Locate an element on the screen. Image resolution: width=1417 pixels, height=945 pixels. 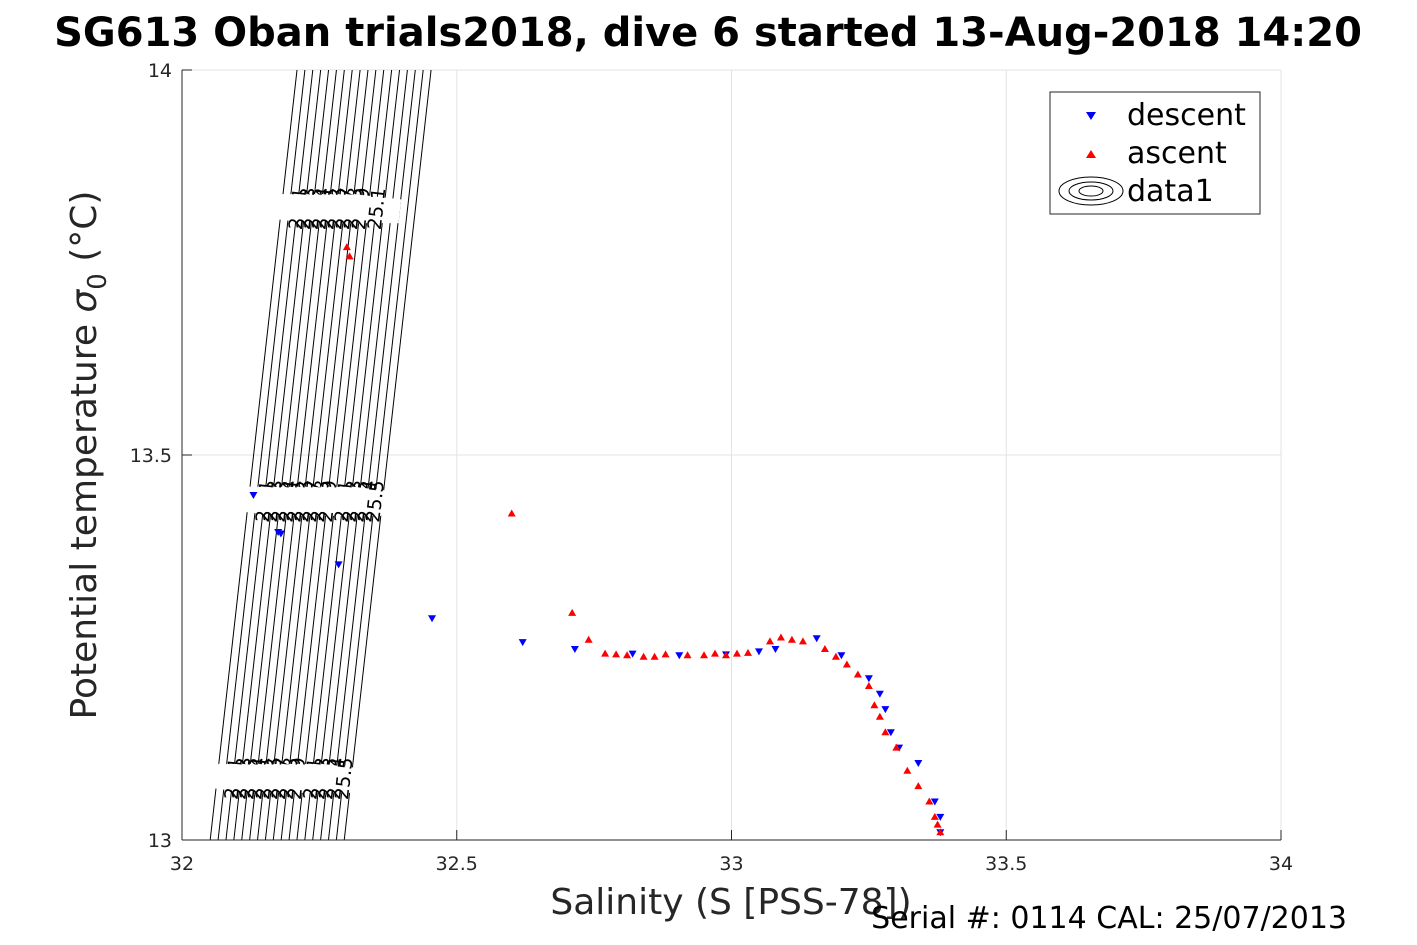
y-axis-label-main: Potential temperature is located at coordinates (84, 516).